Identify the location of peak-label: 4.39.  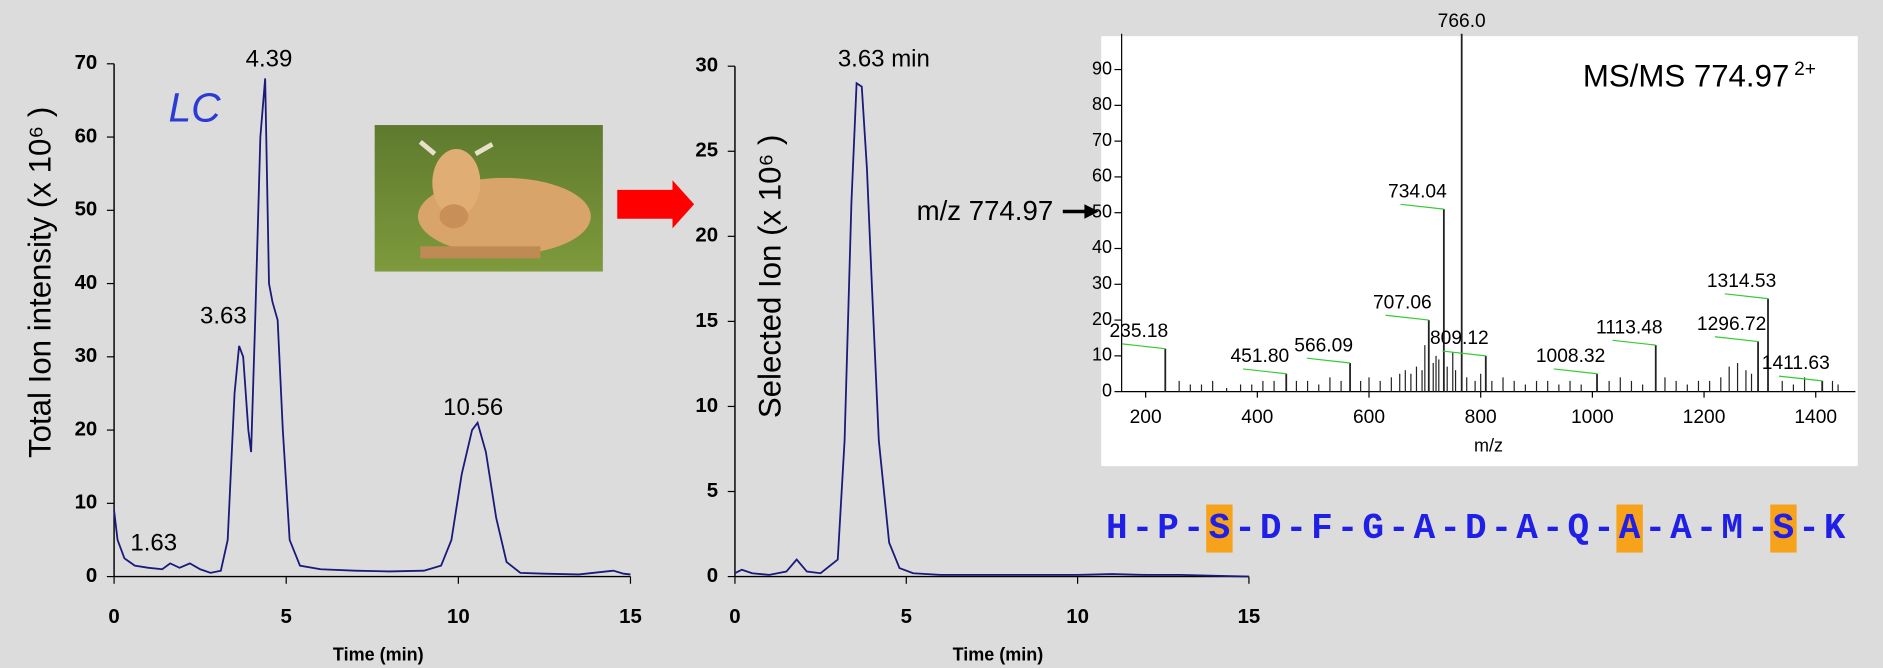
(269, 59).